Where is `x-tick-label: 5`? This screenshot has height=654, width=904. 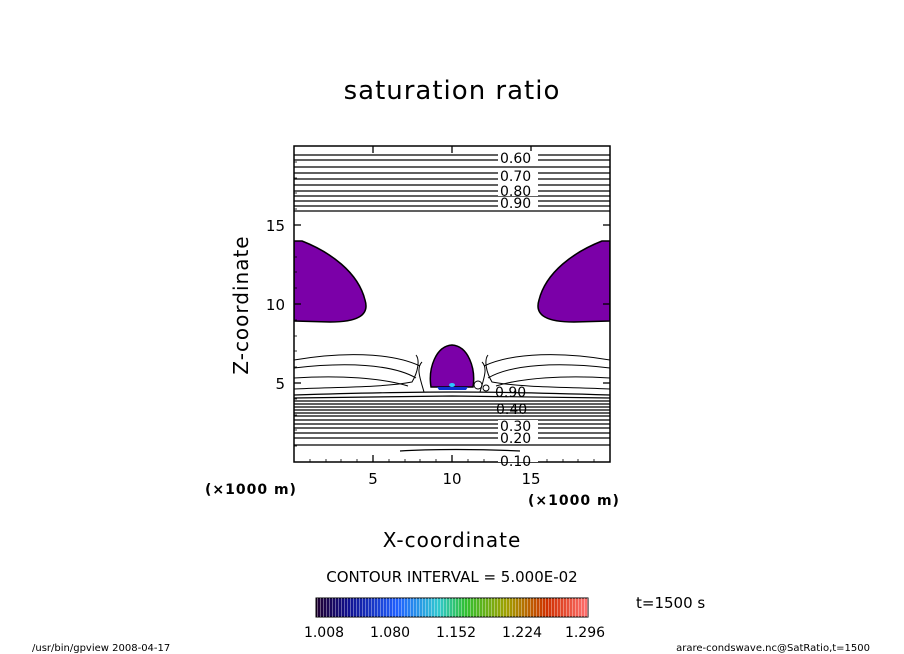
x-tick-label: 5 is located at coordinates (373, 479).